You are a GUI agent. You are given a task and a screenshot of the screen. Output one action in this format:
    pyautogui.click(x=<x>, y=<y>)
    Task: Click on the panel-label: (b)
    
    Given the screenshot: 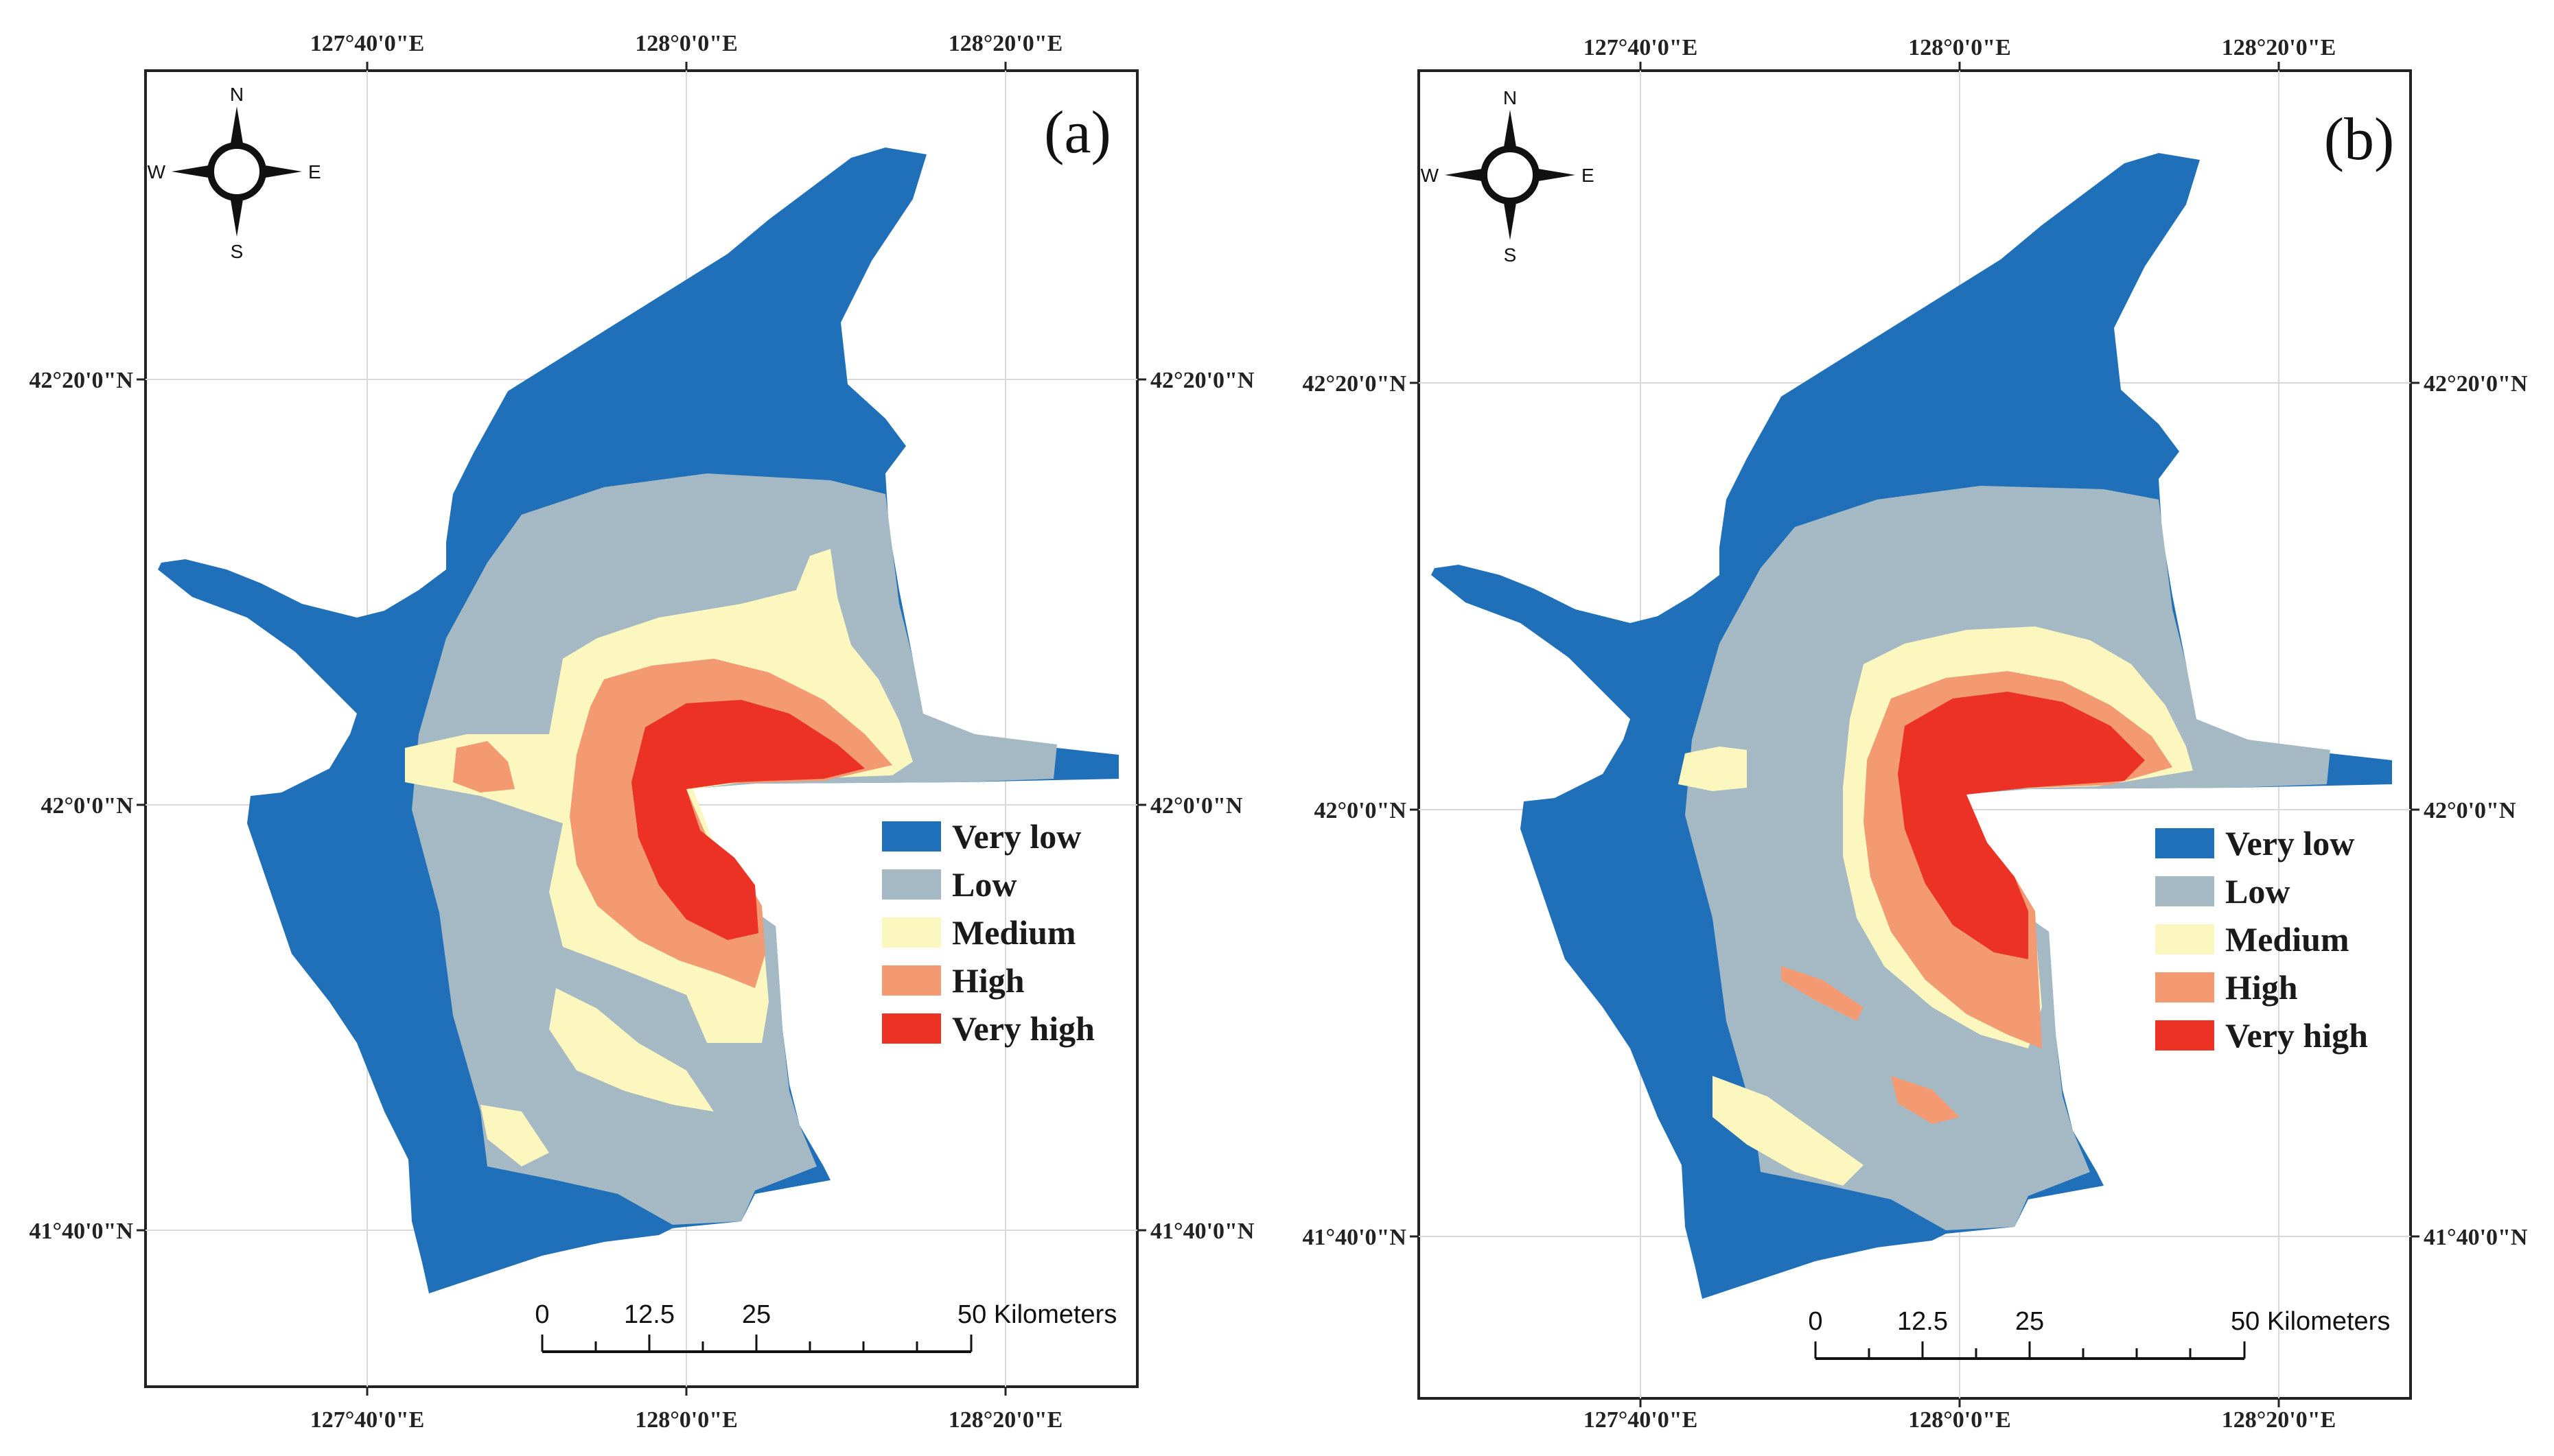 What is the action you would take?
    pyautogui.click(x=2359, y=139)
    